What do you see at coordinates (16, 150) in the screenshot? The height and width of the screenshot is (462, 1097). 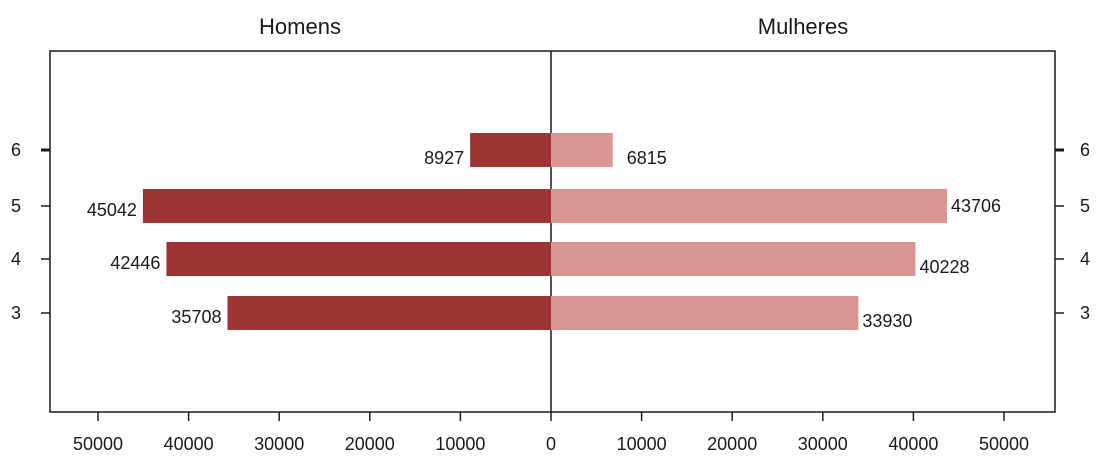 I see `left-y-tick-label-6: 6` at bounding box center [16, 150].